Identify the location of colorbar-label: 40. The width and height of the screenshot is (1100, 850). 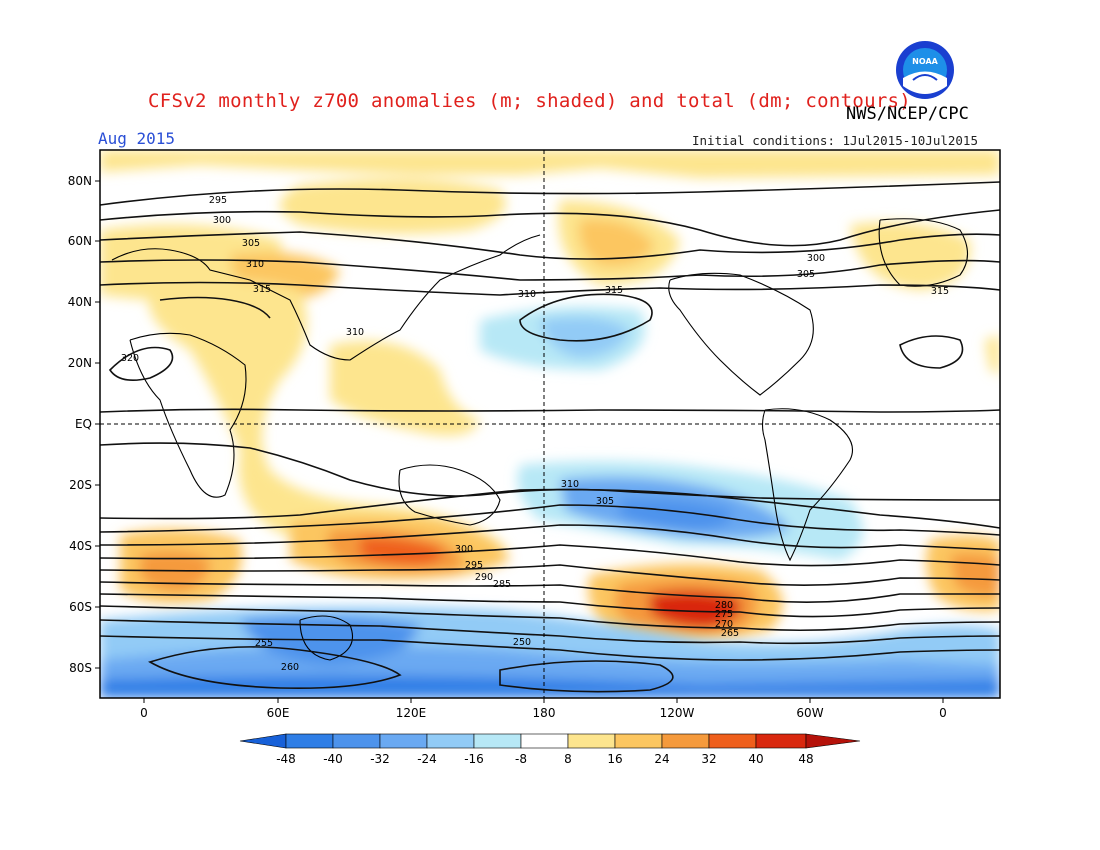
(756, 759).